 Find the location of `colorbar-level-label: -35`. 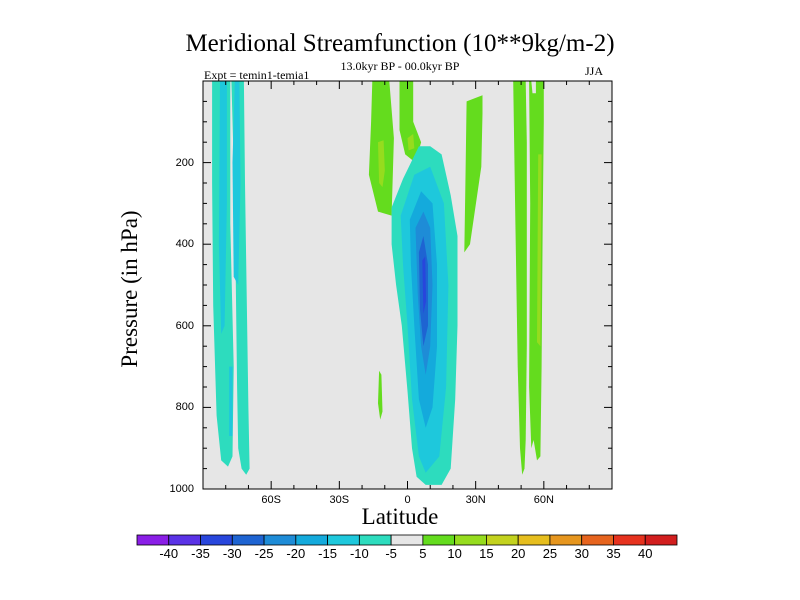

colorbar-level-label: -35 is located at coordinates (200, 553).